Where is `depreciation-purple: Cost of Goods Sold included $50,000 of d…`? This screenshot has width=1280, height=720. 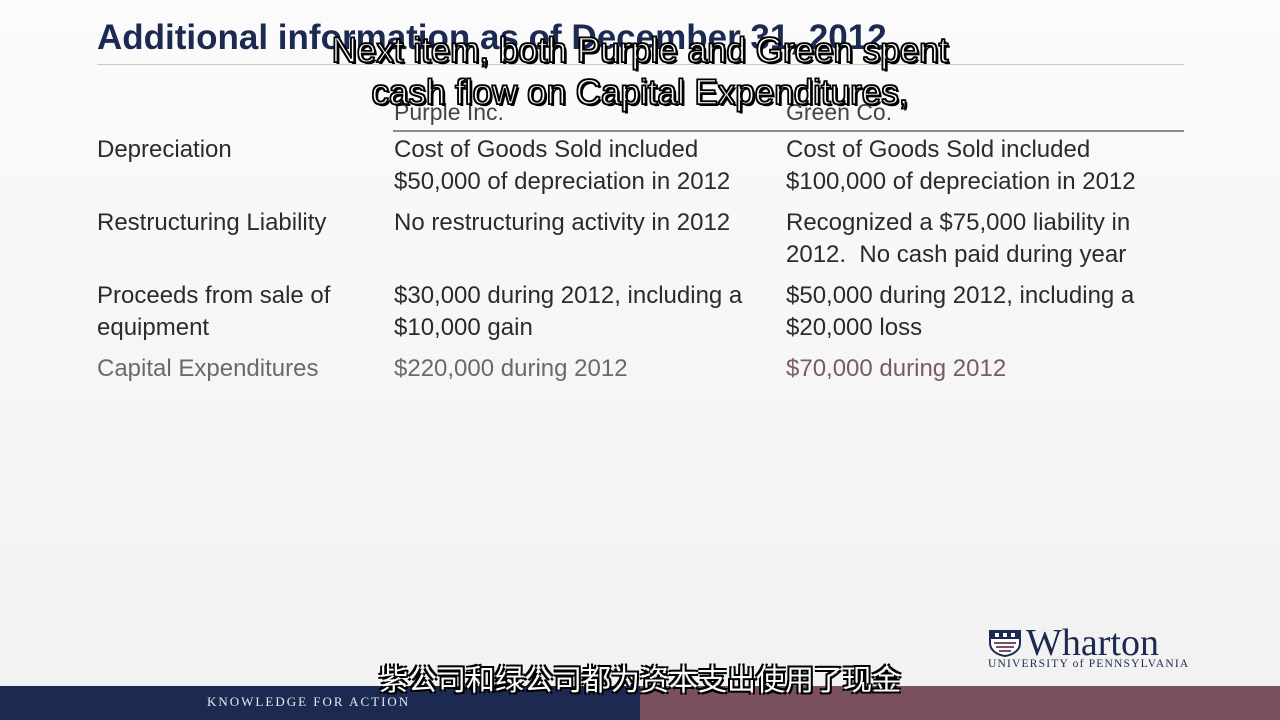 depreciation-purple: Cost of Goods Sold included $50,000 of d… is located at coordinates (562, 165).